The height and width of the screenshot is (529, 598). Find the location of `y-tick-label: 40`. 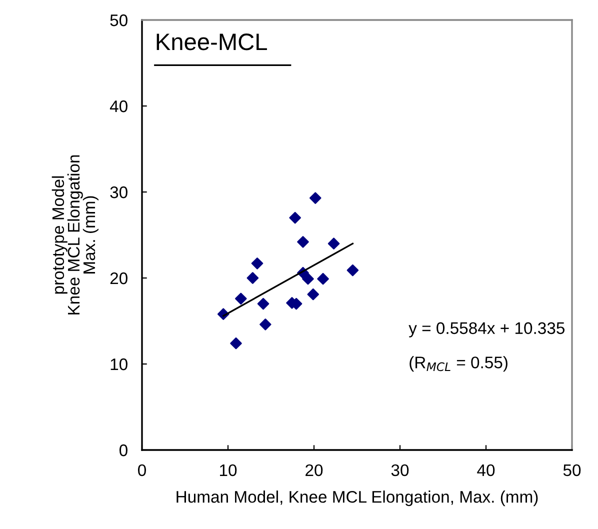

y-tick-label: 40 is located at coordinates (119, 106).